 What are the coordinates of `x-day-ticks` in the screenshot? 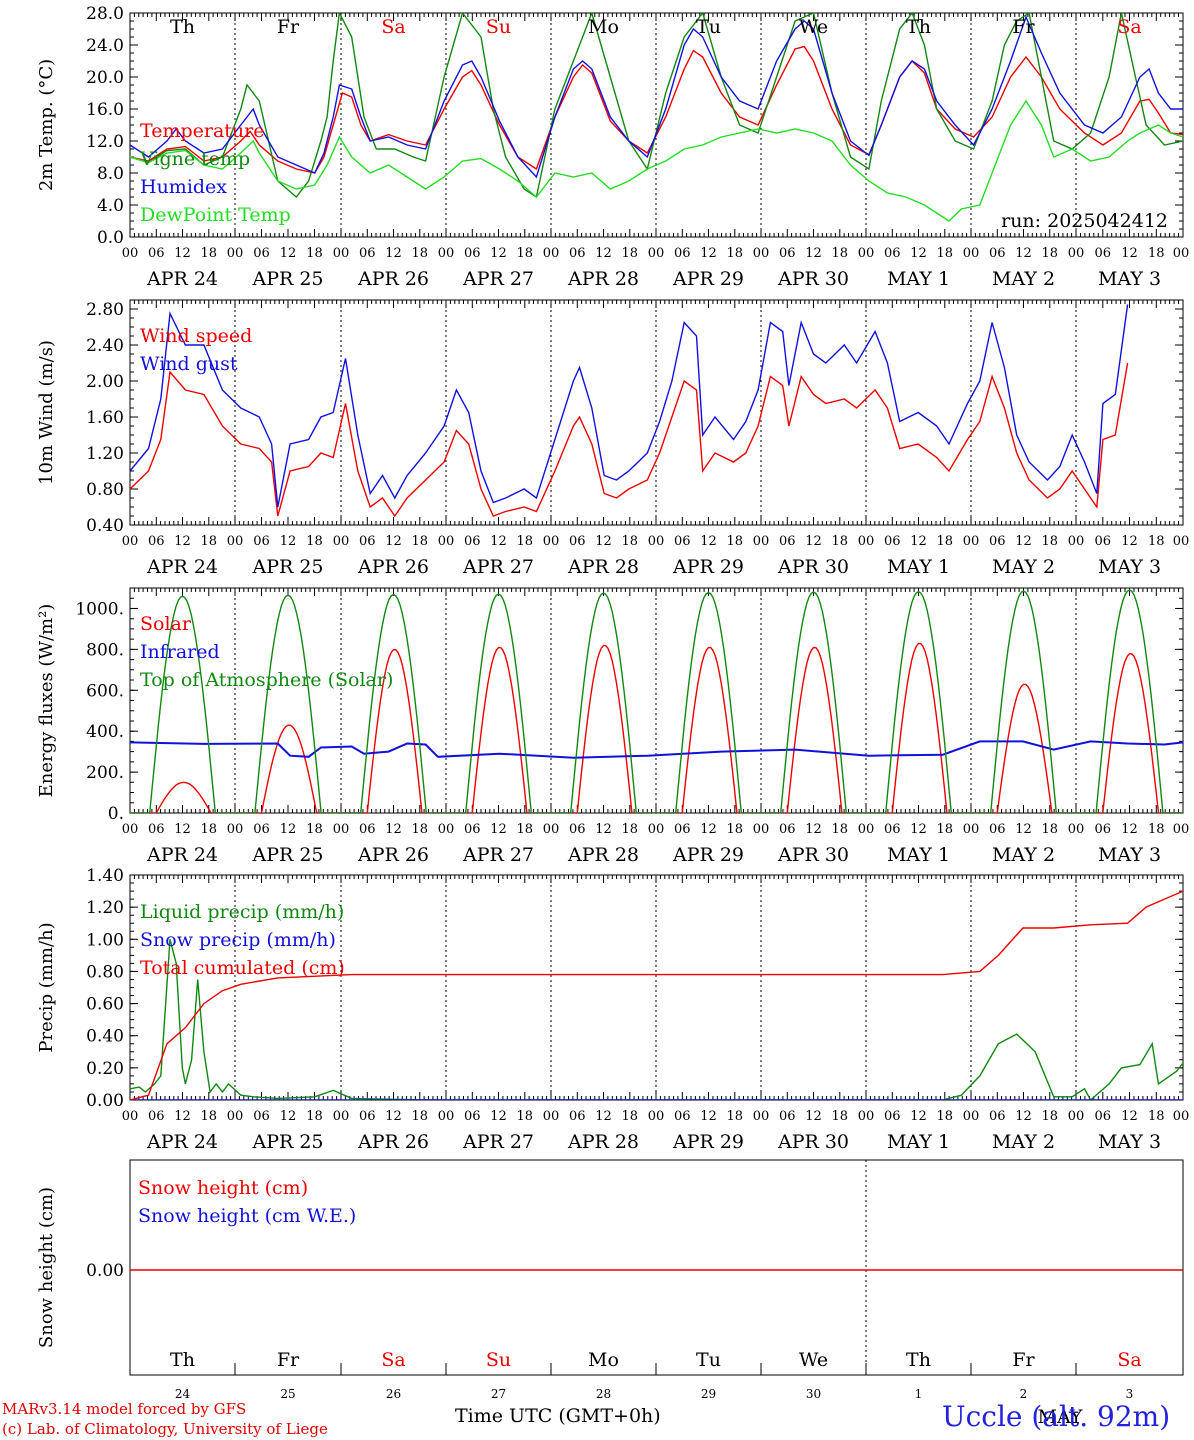 It's located at (656, 1369).